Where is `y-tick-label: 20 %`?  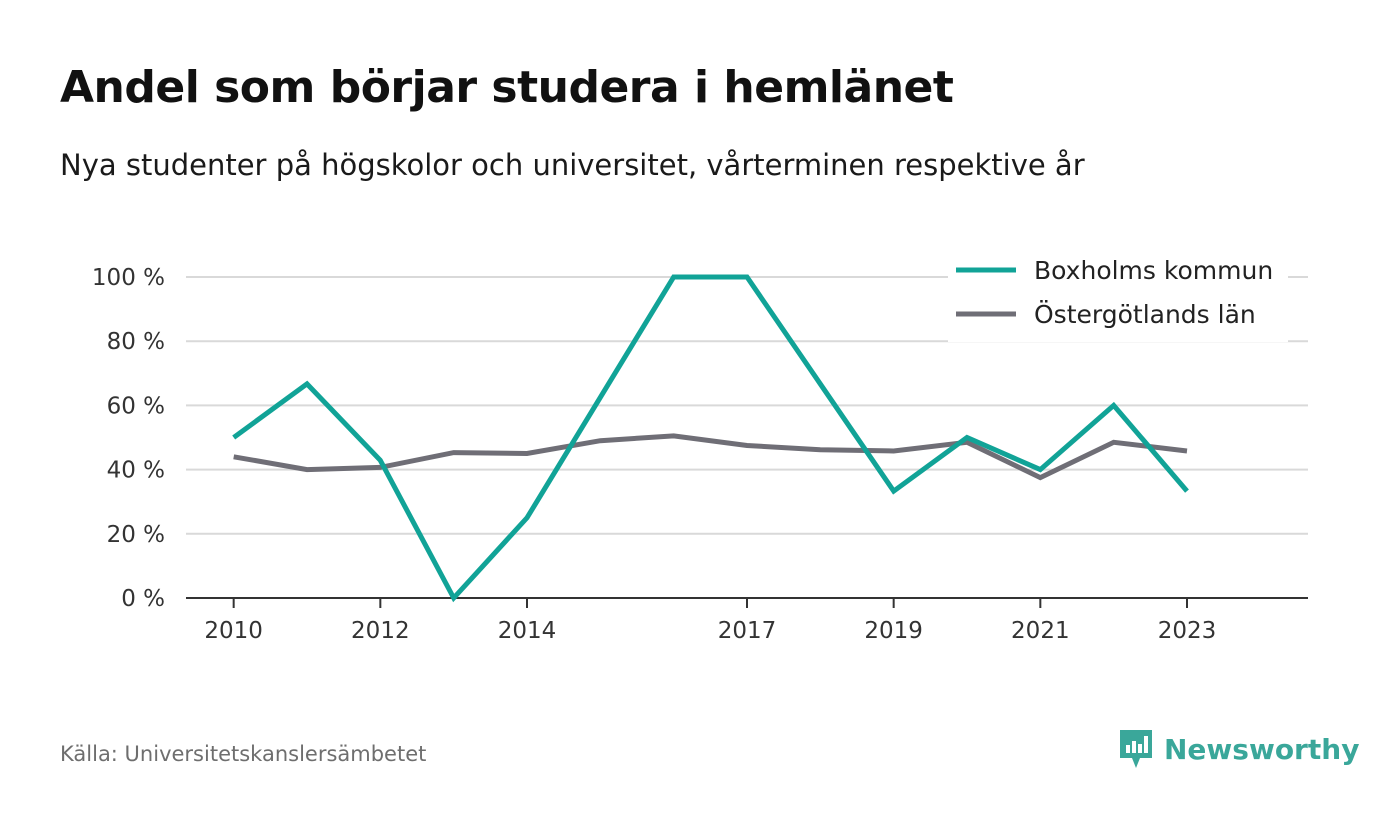
y-tick-label: 20 % is located at coordinates (136, 535).